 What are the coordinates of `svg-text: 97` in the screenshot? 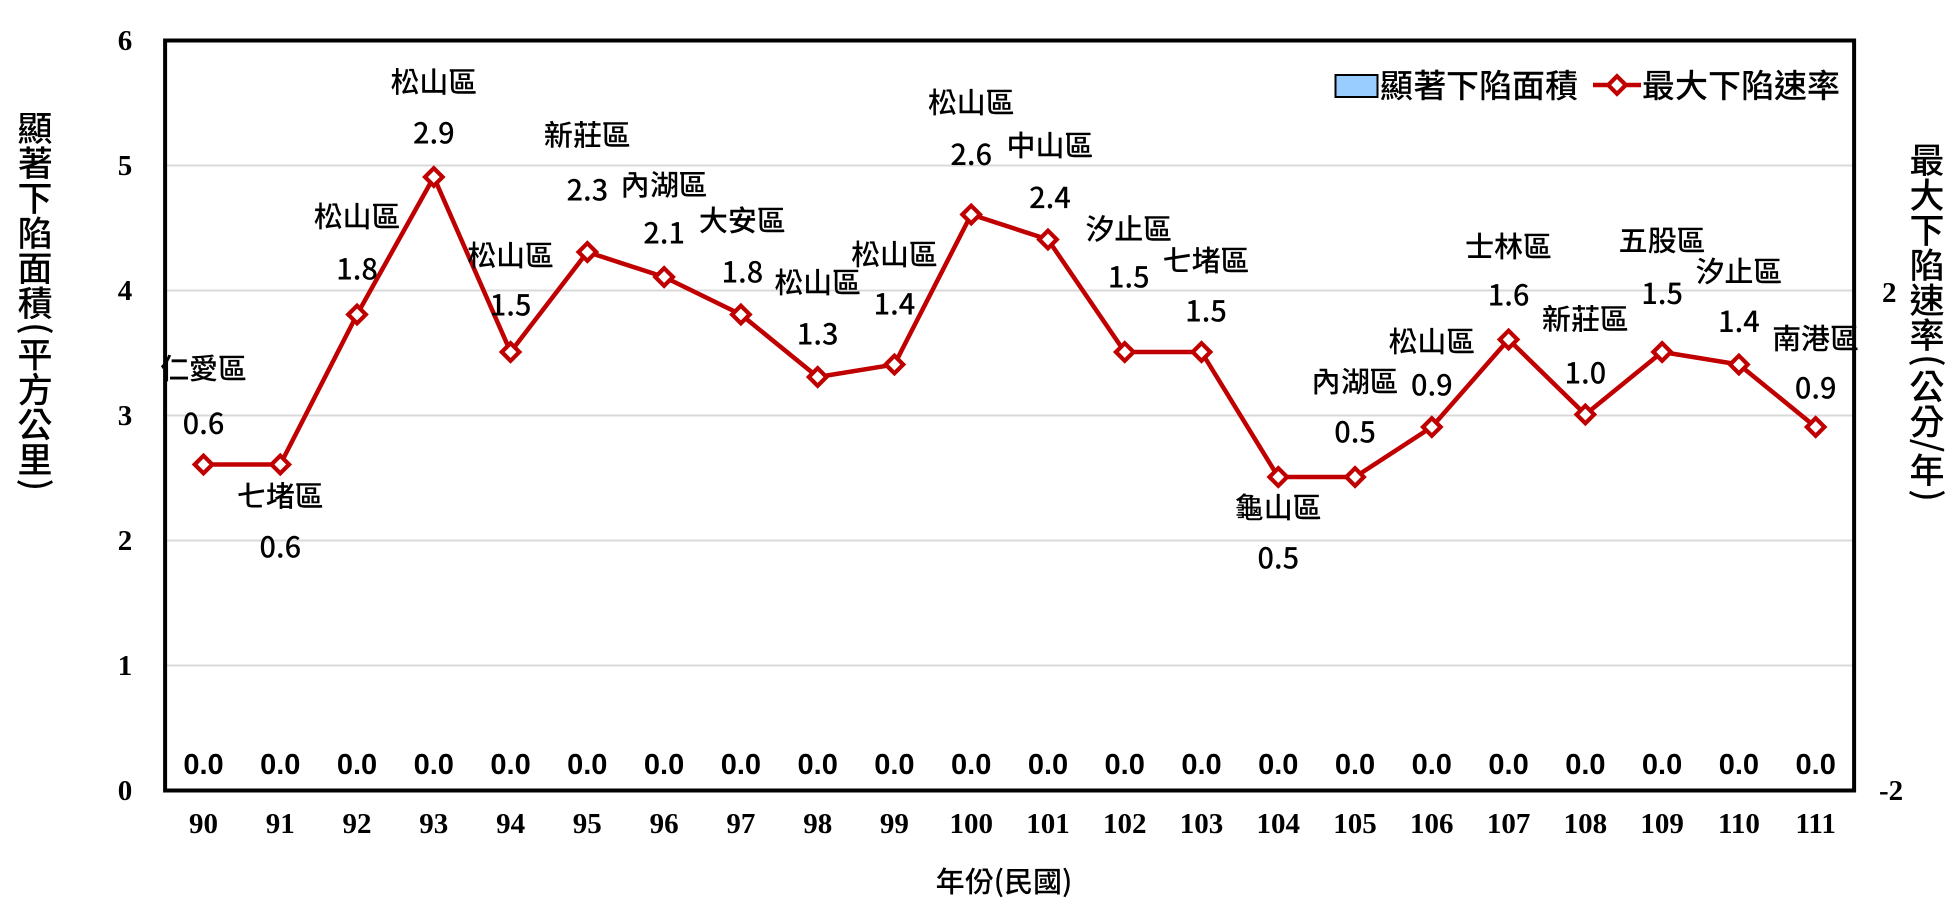 It's located at (740, 824).